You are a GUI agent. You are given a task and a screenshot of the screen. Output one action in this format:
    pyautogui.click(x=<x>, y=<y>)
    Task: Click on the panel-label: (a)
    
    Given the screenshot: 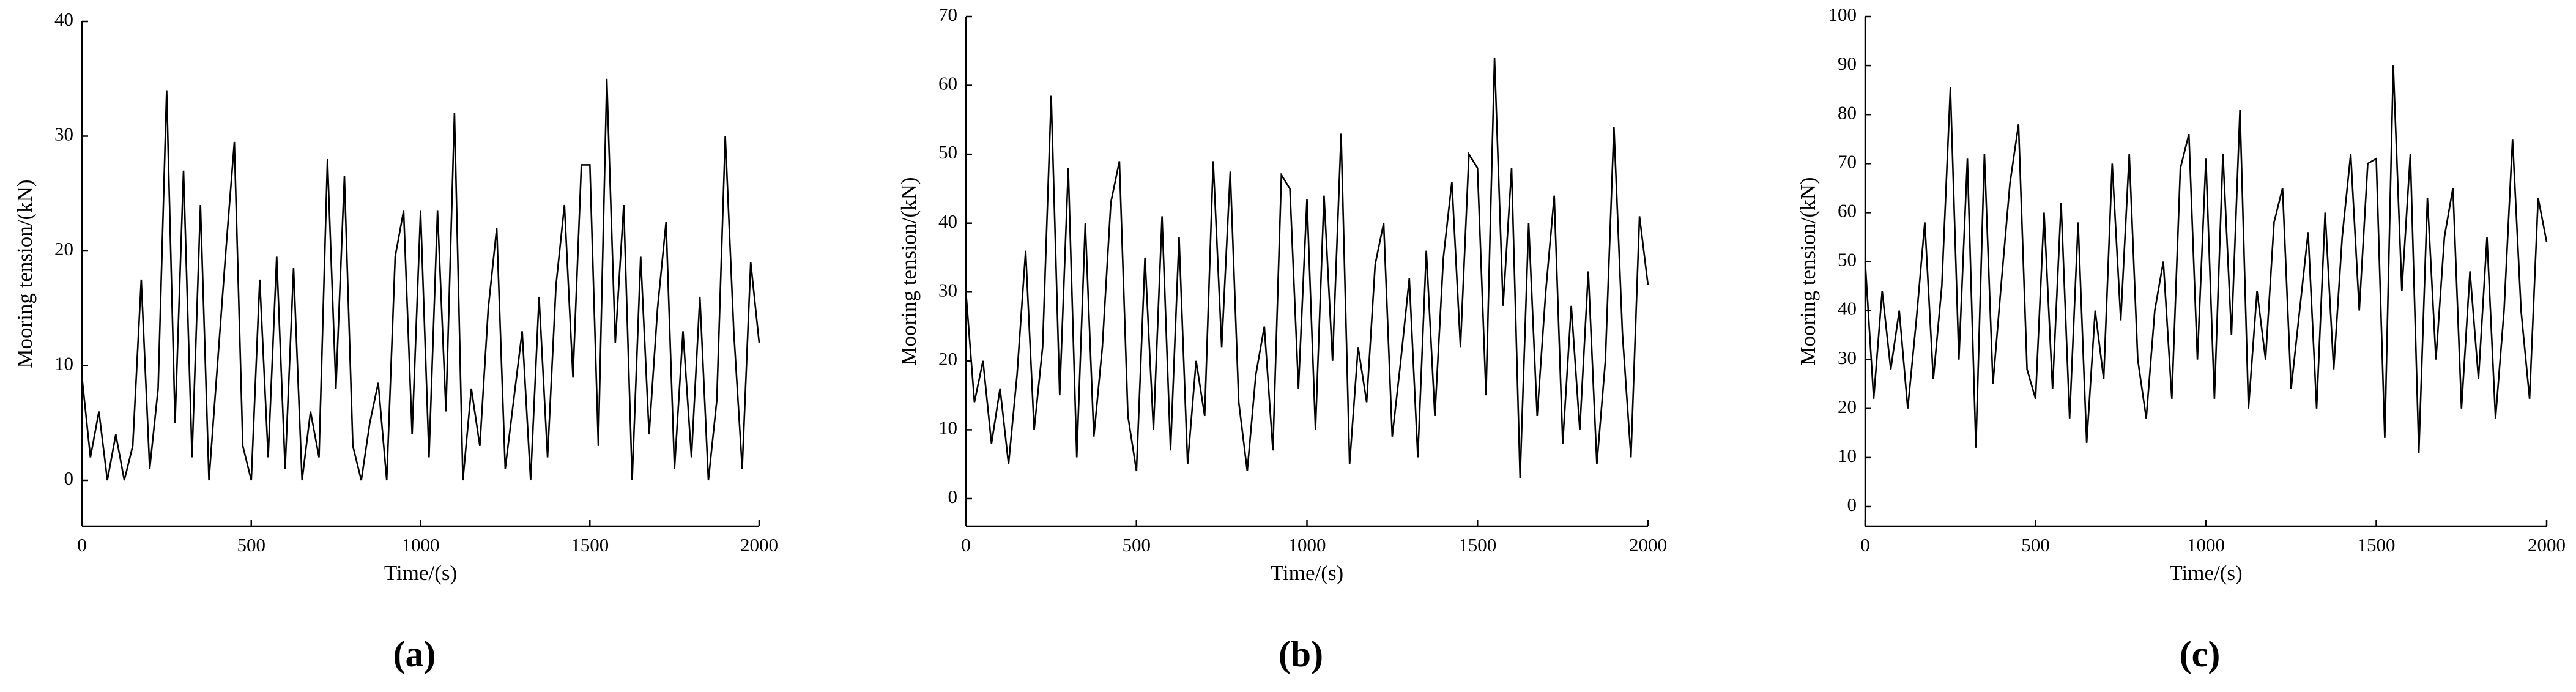 What is the action you would take?
    pyautogui.click(x=414, y=654)
    